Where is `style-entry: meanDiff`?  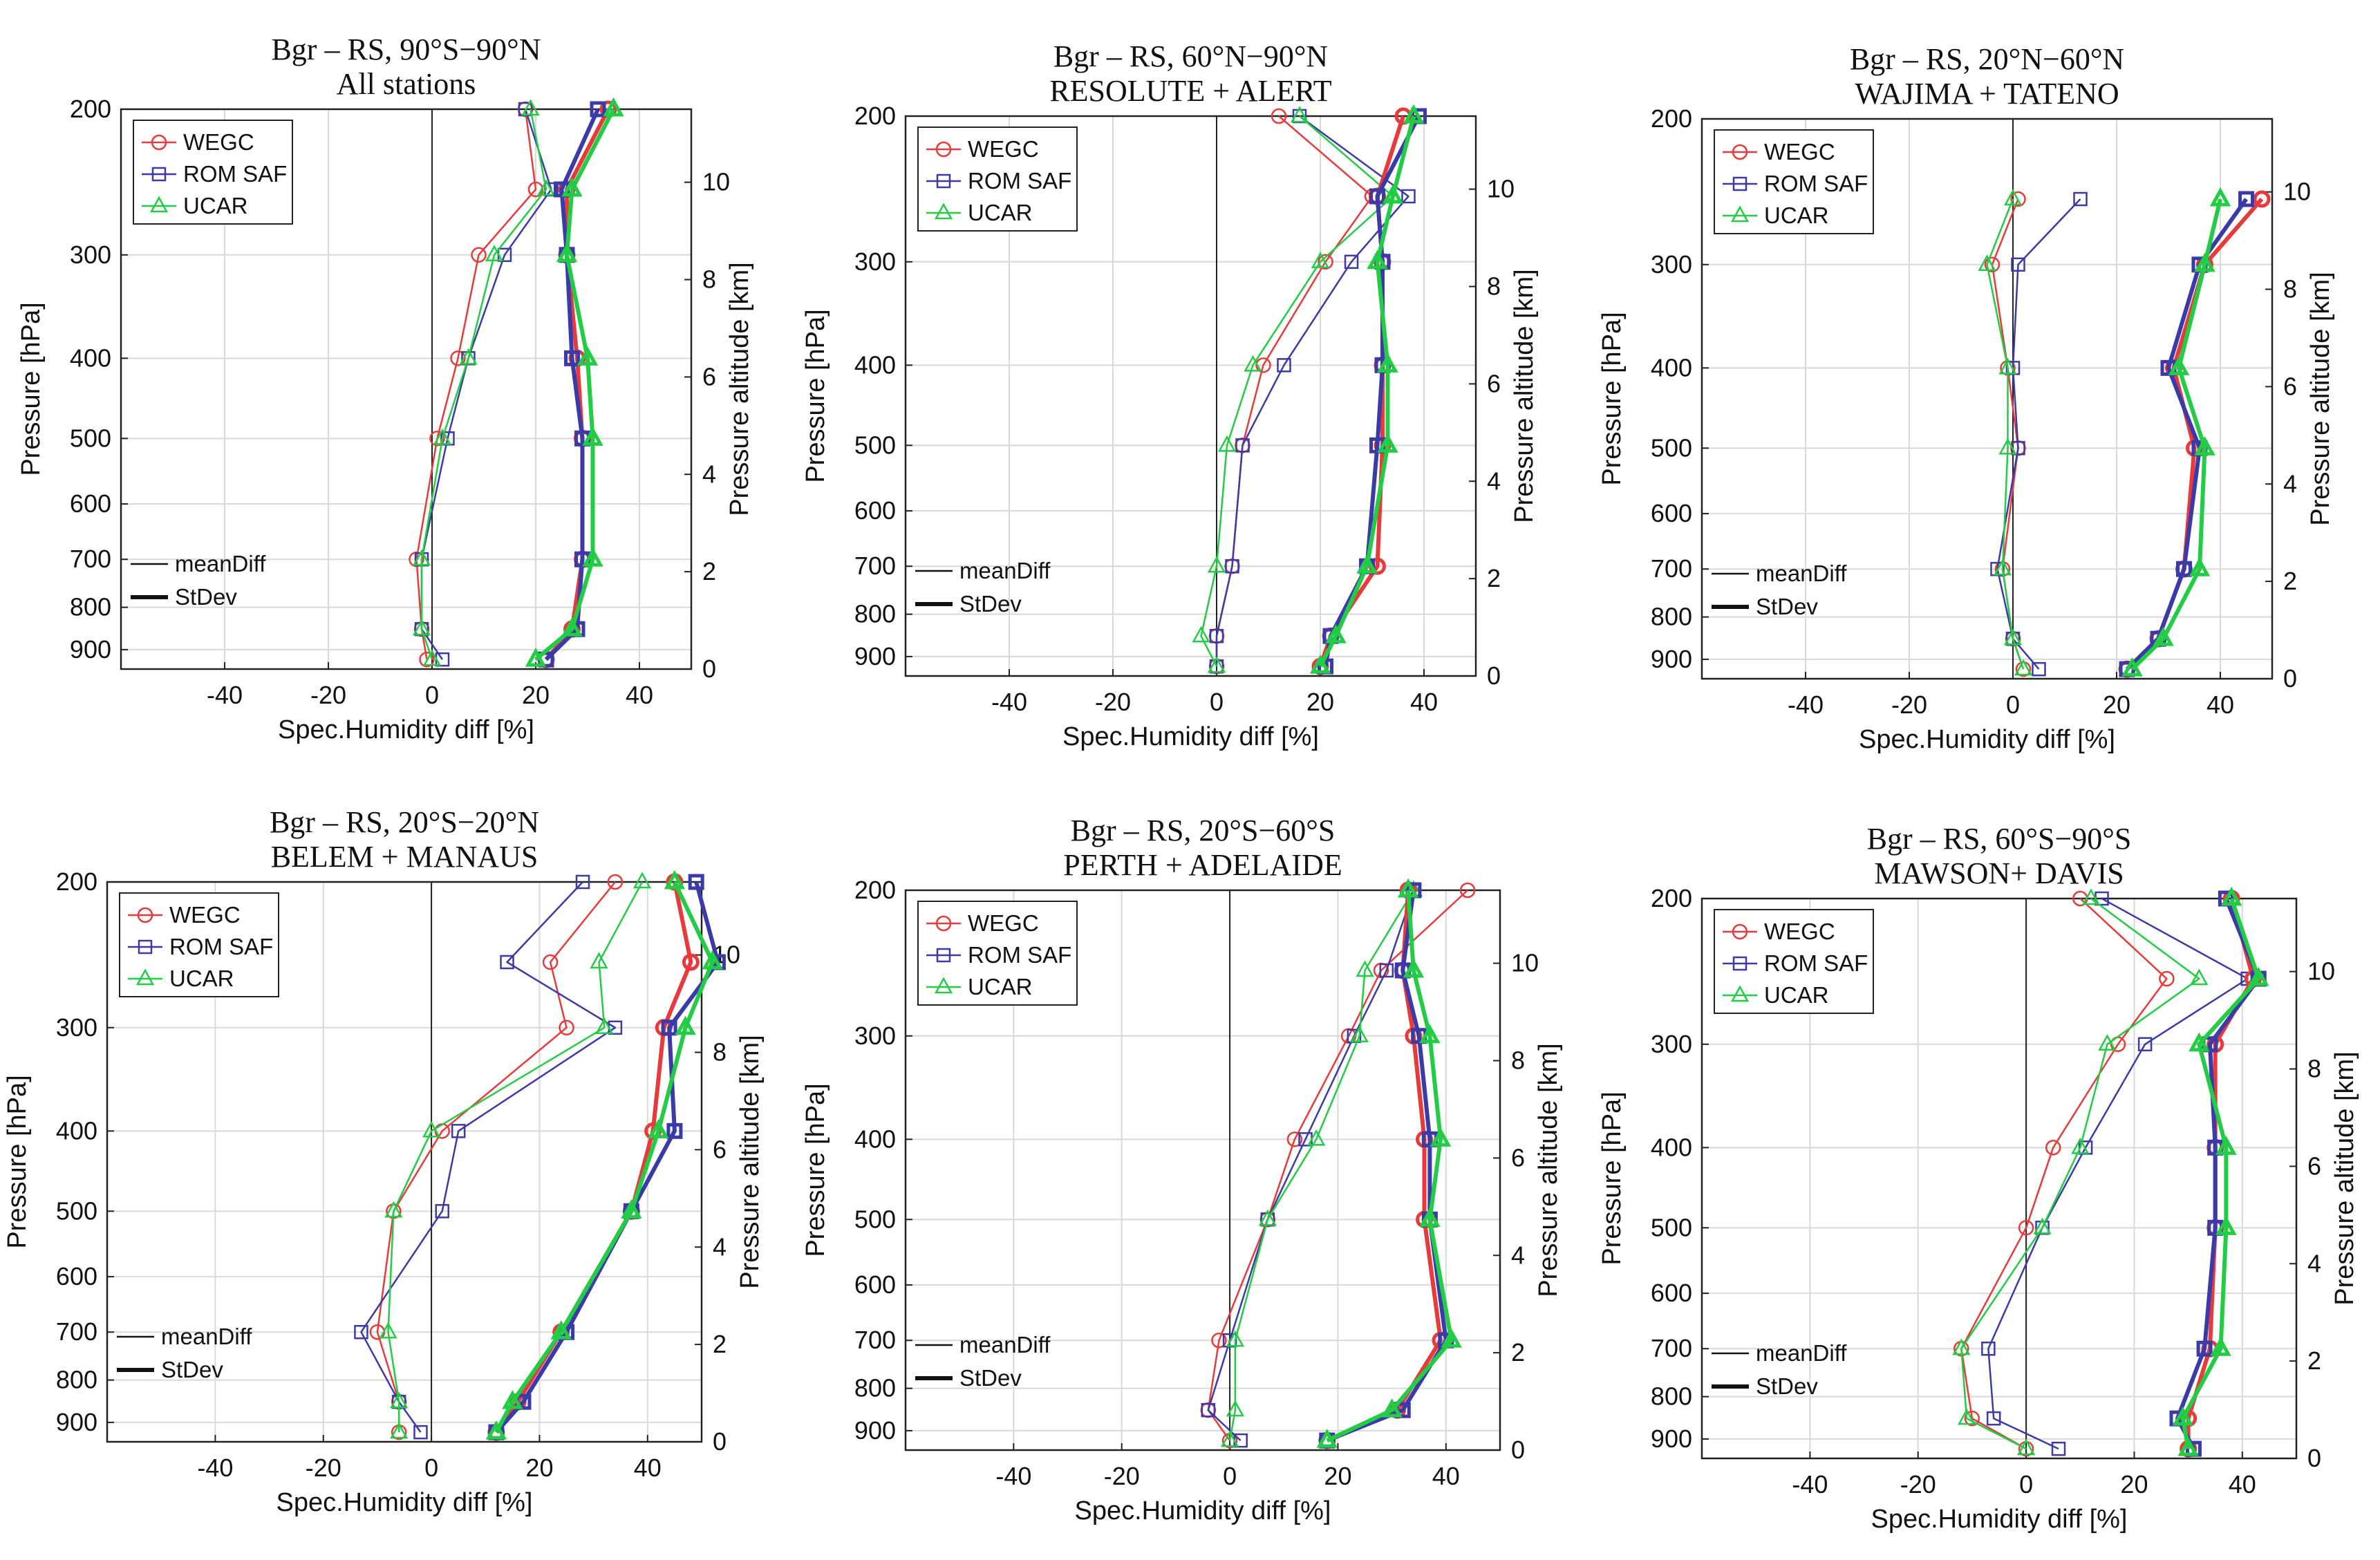 style-entry: meanDiff is located at coordinates (220, 563).